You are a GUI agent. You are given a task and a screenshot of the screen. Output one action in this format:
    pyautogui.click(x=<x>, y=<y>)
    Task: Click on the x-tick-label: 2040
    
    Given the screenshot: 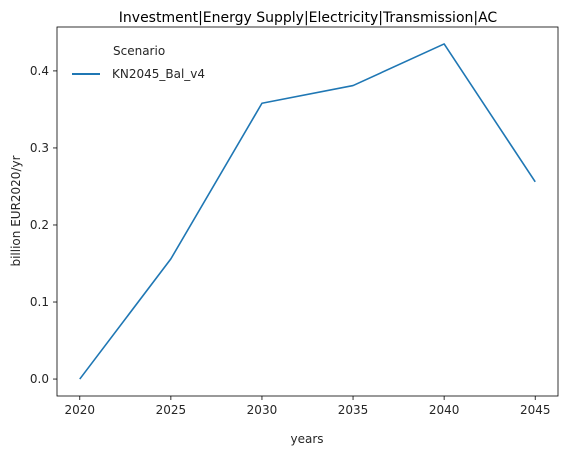 What is the action you would take?
    pyautogui.click(x=444, y=410)
    